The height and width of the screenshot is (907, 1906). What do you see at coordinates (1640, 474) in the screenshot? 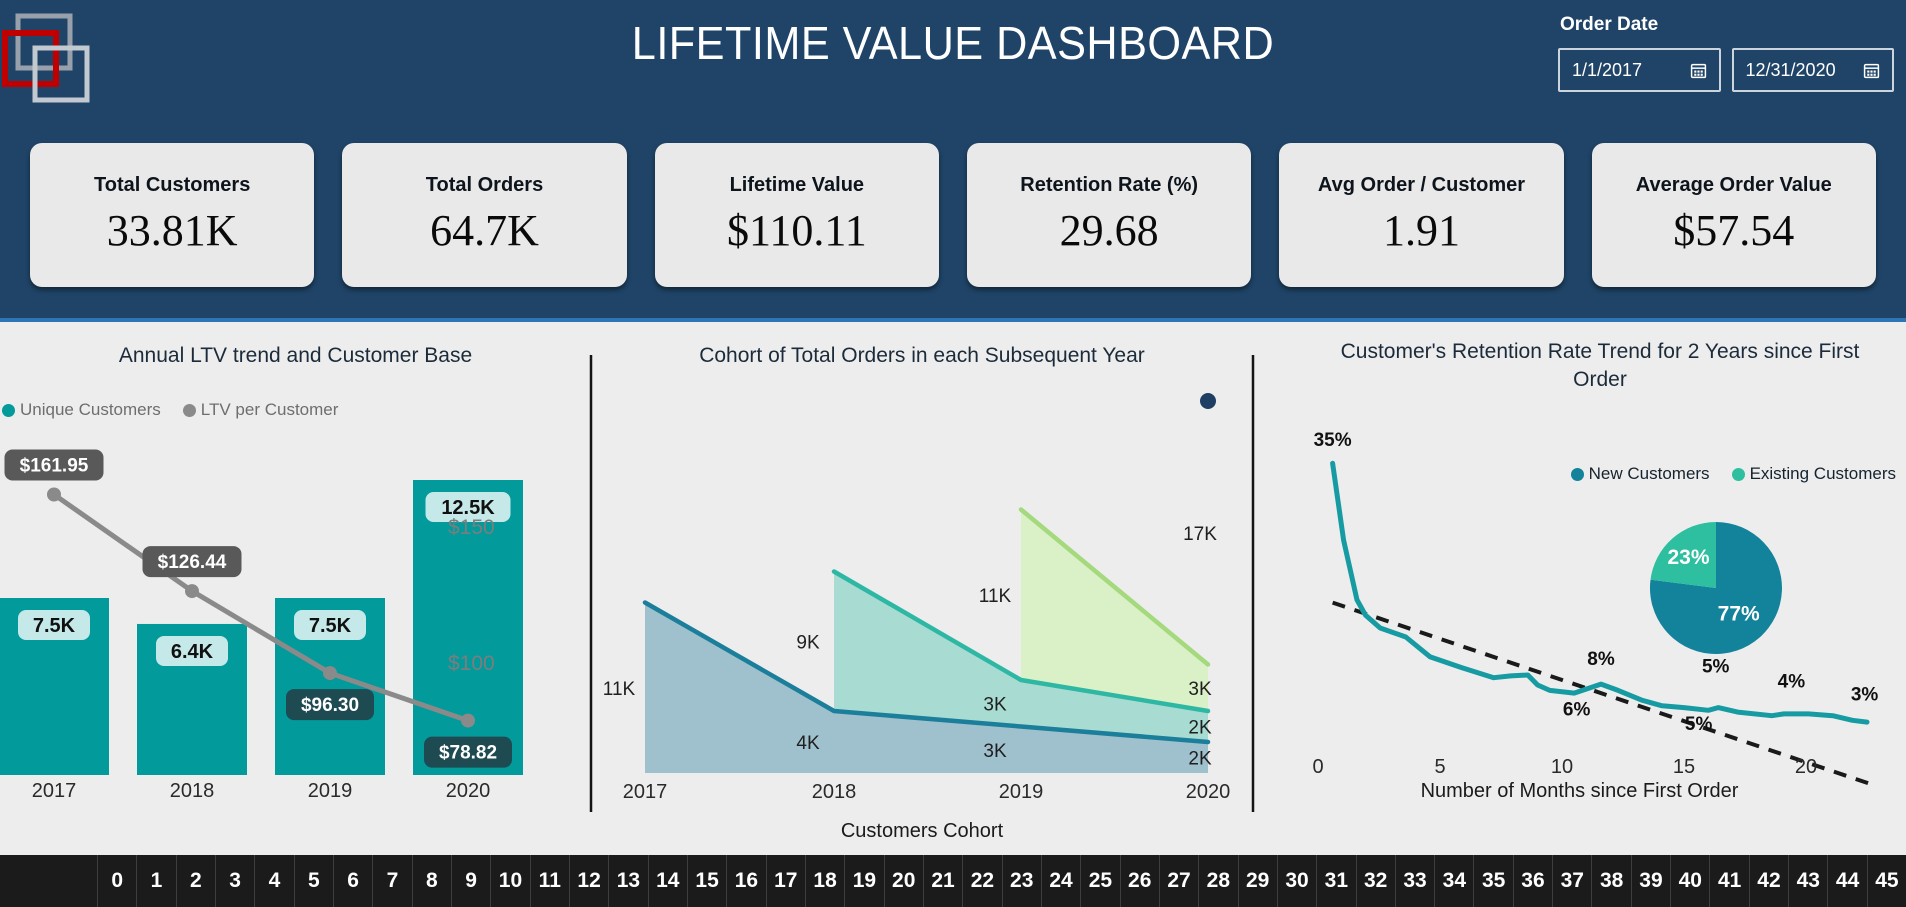
I see `legend-item-new-customers: New Customers` at bounding box center [1640, 474].